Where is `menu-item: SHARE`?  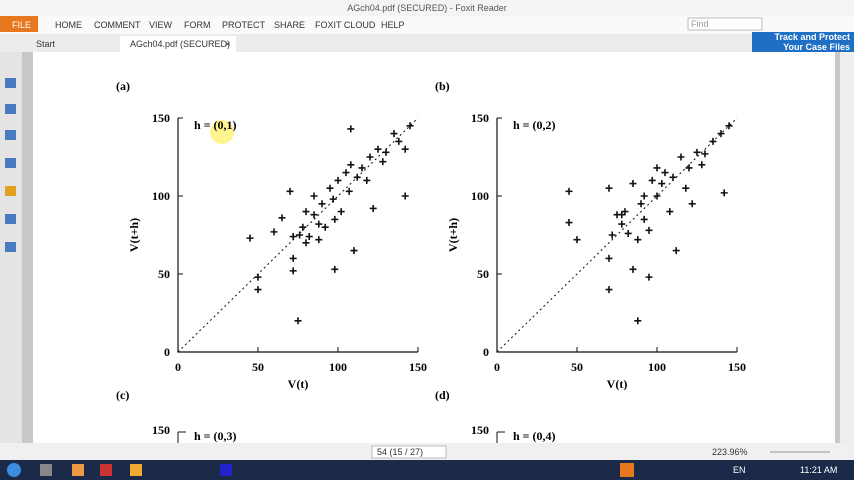
menu-item: SHARE is located at coordinates (289, 25).